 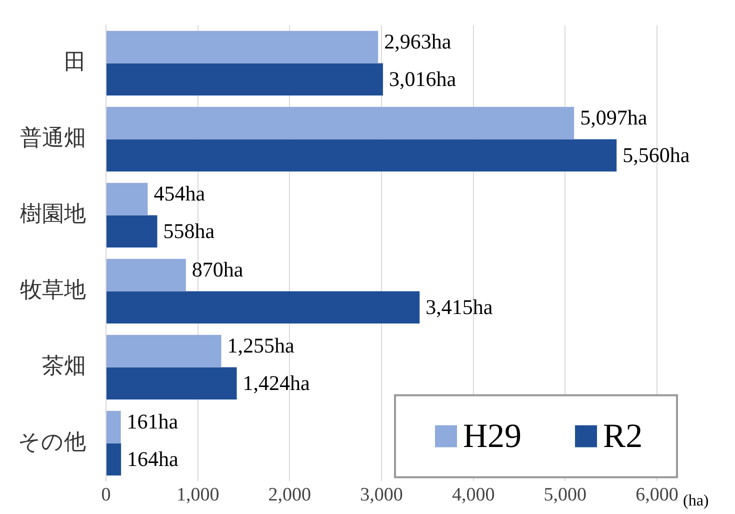 What do you see at coordinates (152, 422) in the screenshot?
I see `data-label: 161ha` at bounding box center [152, 422].